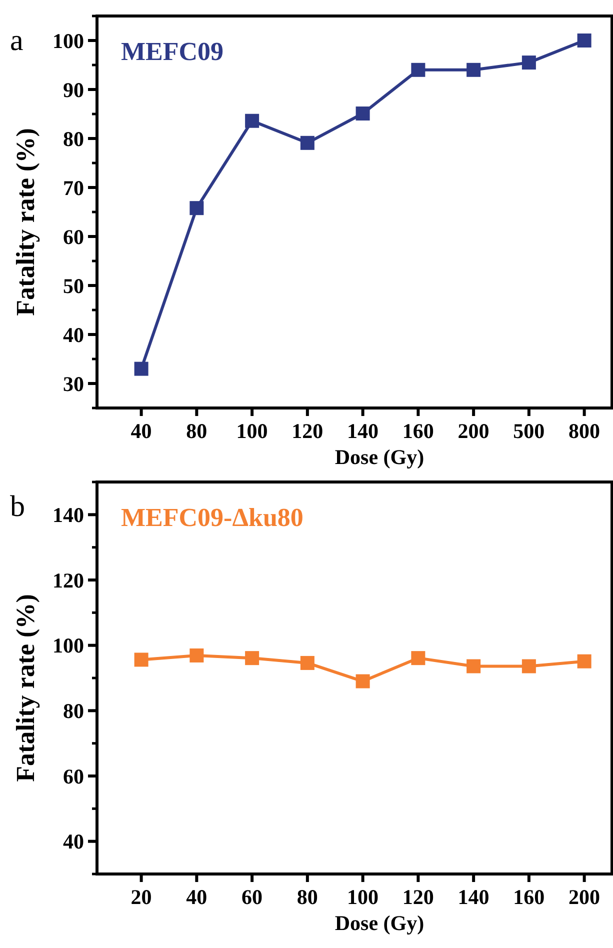 The image size is (613, 948). What do you see at coordinates (68, 515) in the screenshot?
I see `y-tick-label: 140` at bounding box center [68, 515].